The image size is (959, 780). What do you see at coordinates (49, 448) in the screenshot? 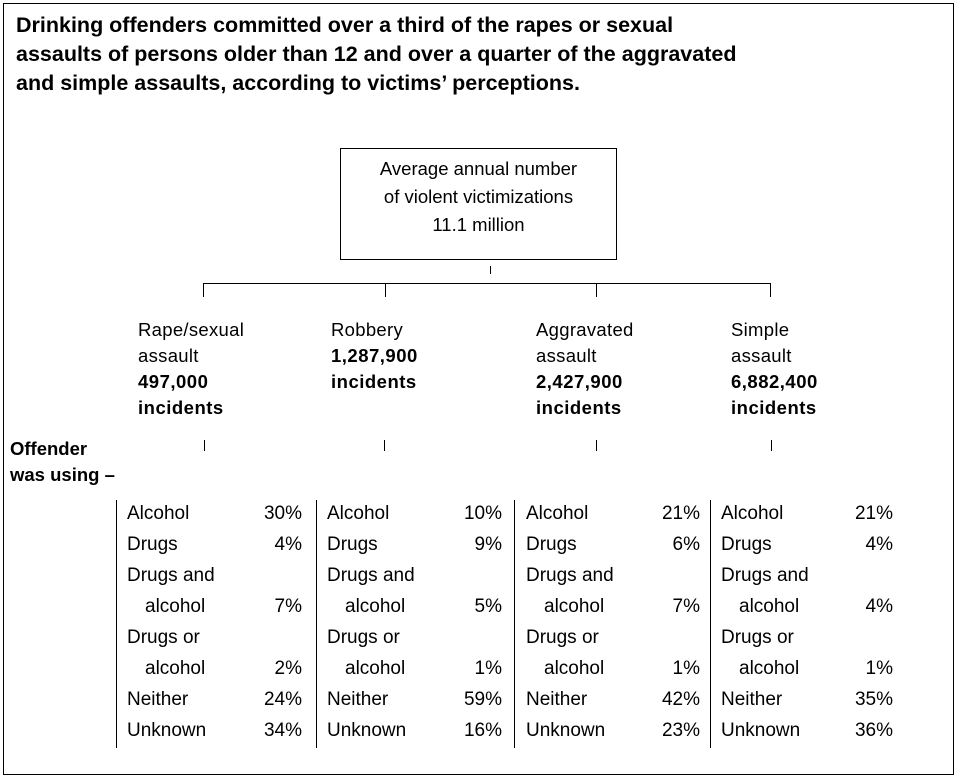
I see `offender-label-line: Offender` at bounding box center [49, 448].